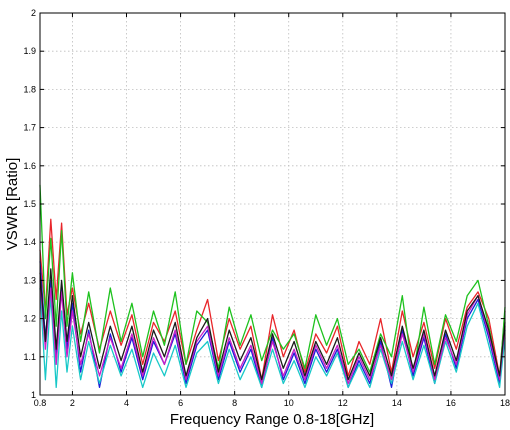 The width and height of the screenshot is (510, 430). What do you see at coordinates (29, 242) in the screenshot?
I see `y-tick-label: 1.4` at bounding box center [29, 242].